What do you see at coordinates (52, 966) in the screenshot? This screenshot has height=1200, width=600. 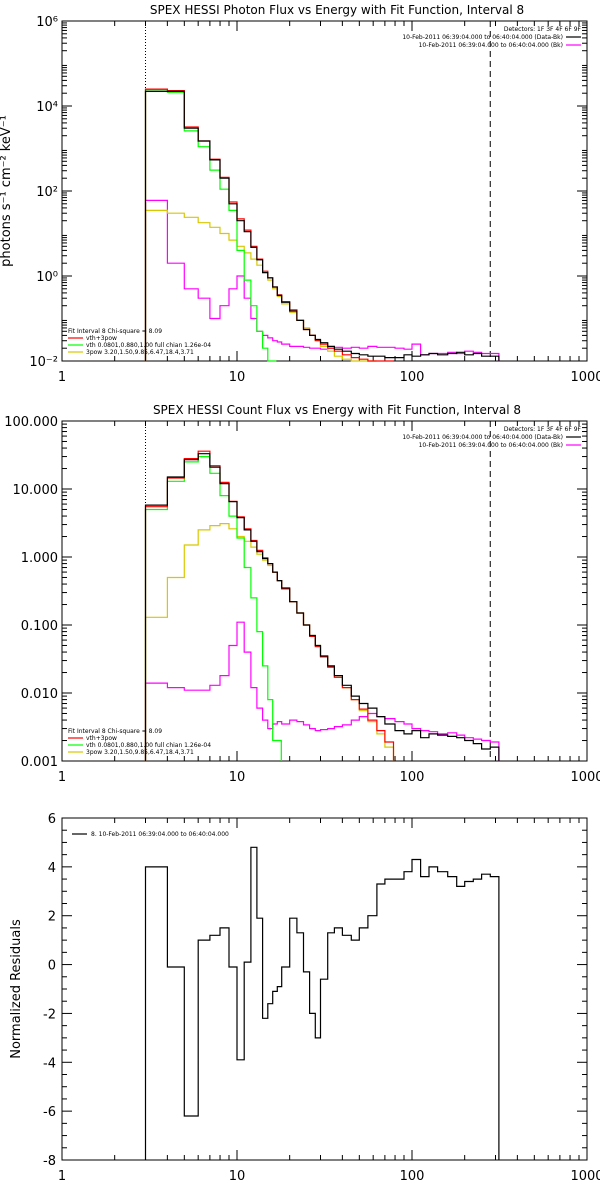 I see `y-tick-label: 0` at bounding box center [52, 966].